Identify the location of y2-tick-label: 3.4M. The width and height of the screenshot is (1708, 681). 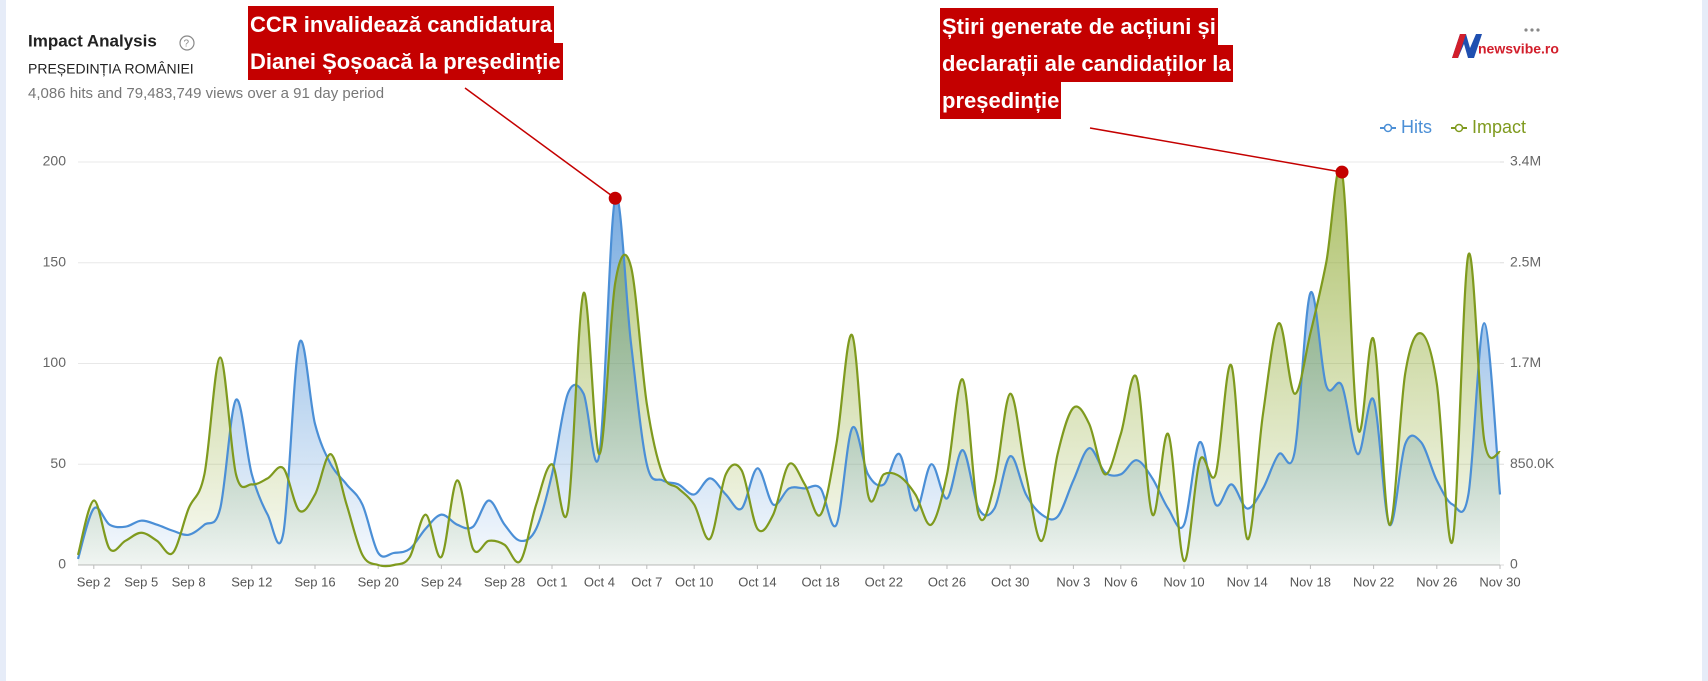
(1525, 161).